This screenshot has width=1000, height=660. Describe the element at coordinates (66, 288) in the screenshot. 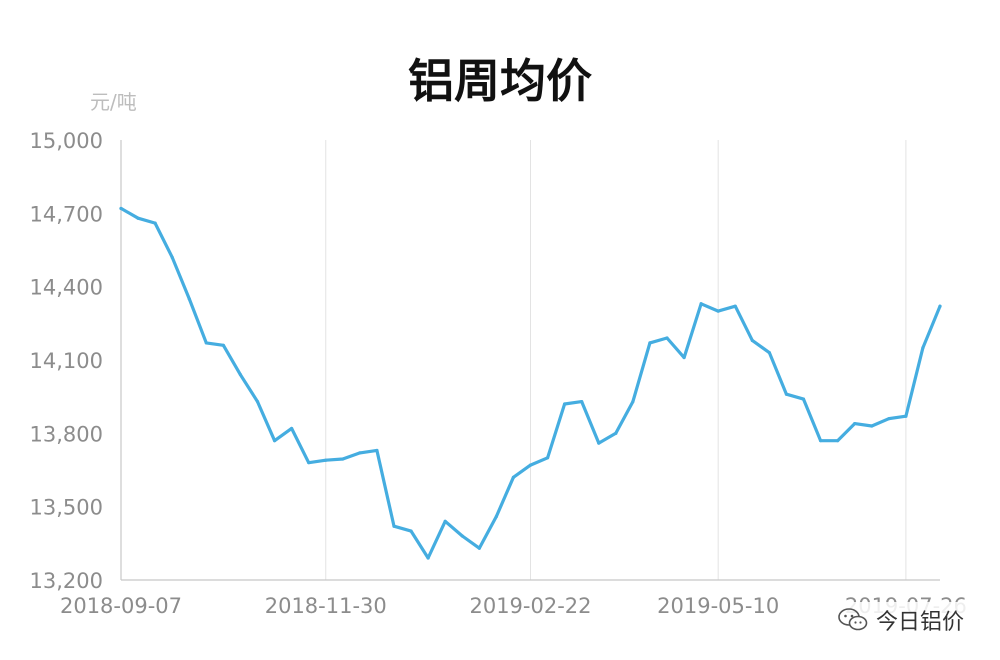

I see `y-tick-label: 14,400` at that location.